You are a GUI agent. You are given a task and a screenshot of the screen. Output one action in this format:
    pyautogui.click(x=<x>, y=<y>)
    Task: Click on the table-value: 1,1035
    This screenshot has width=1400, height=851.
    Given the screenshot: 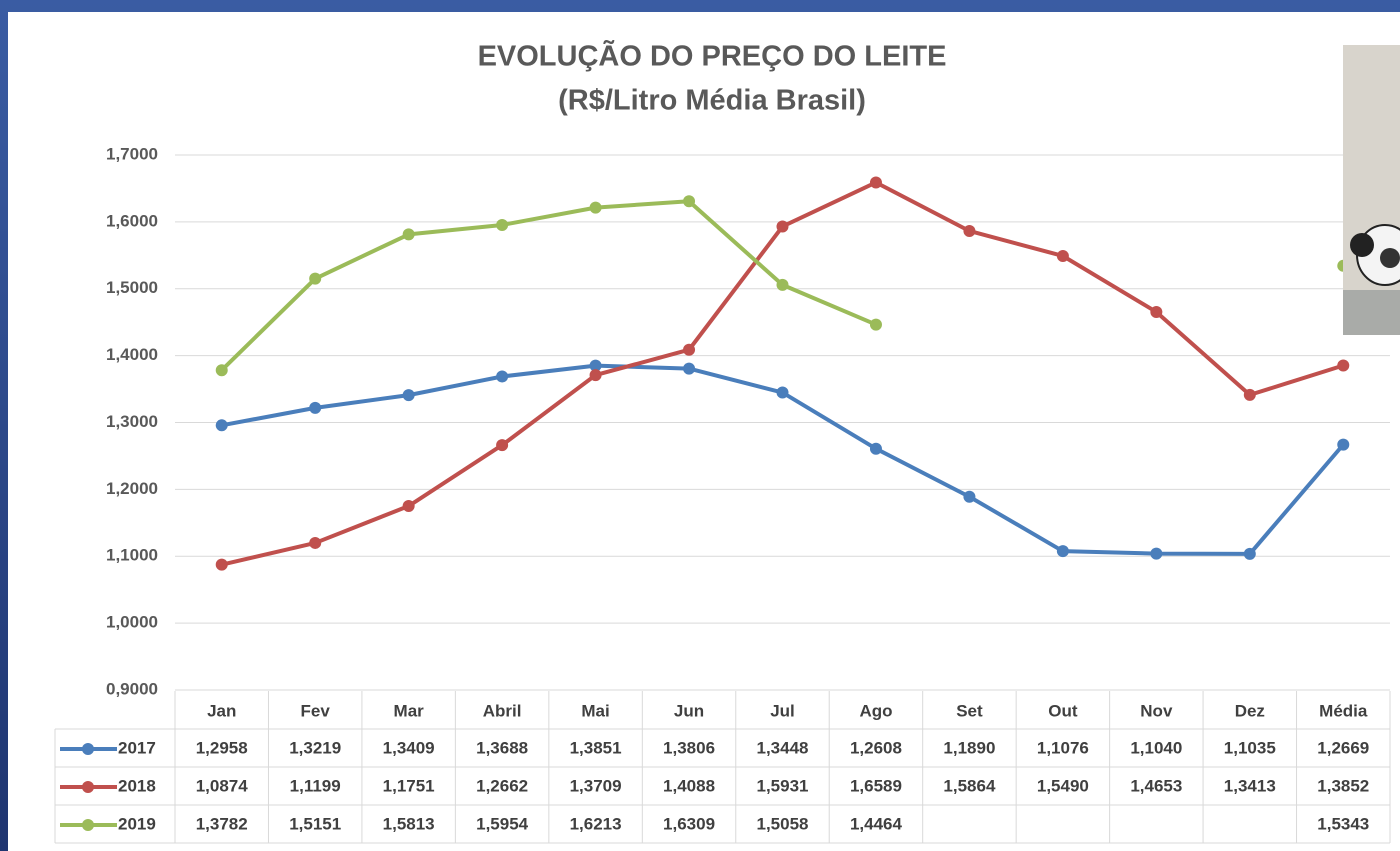 What is the action you would take?
    pyautogui.click(x=1250, y=747)
    